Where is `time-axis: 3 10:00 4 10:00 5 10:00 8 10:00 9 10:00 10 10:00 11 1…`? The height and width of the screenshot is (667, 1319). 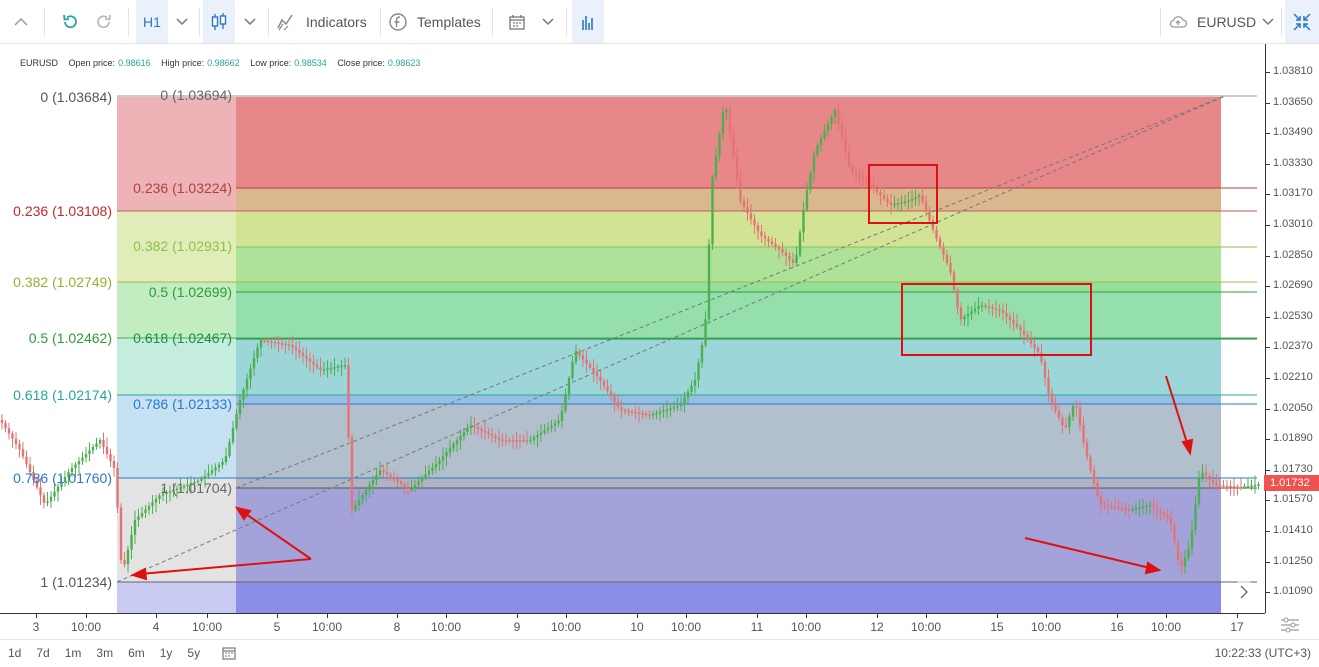 time-axis: 3 10:00 4 10:00 5 10:00 8 10:00 9 10:00 10 10:00 11 1… is located at coordinates (632, 626).